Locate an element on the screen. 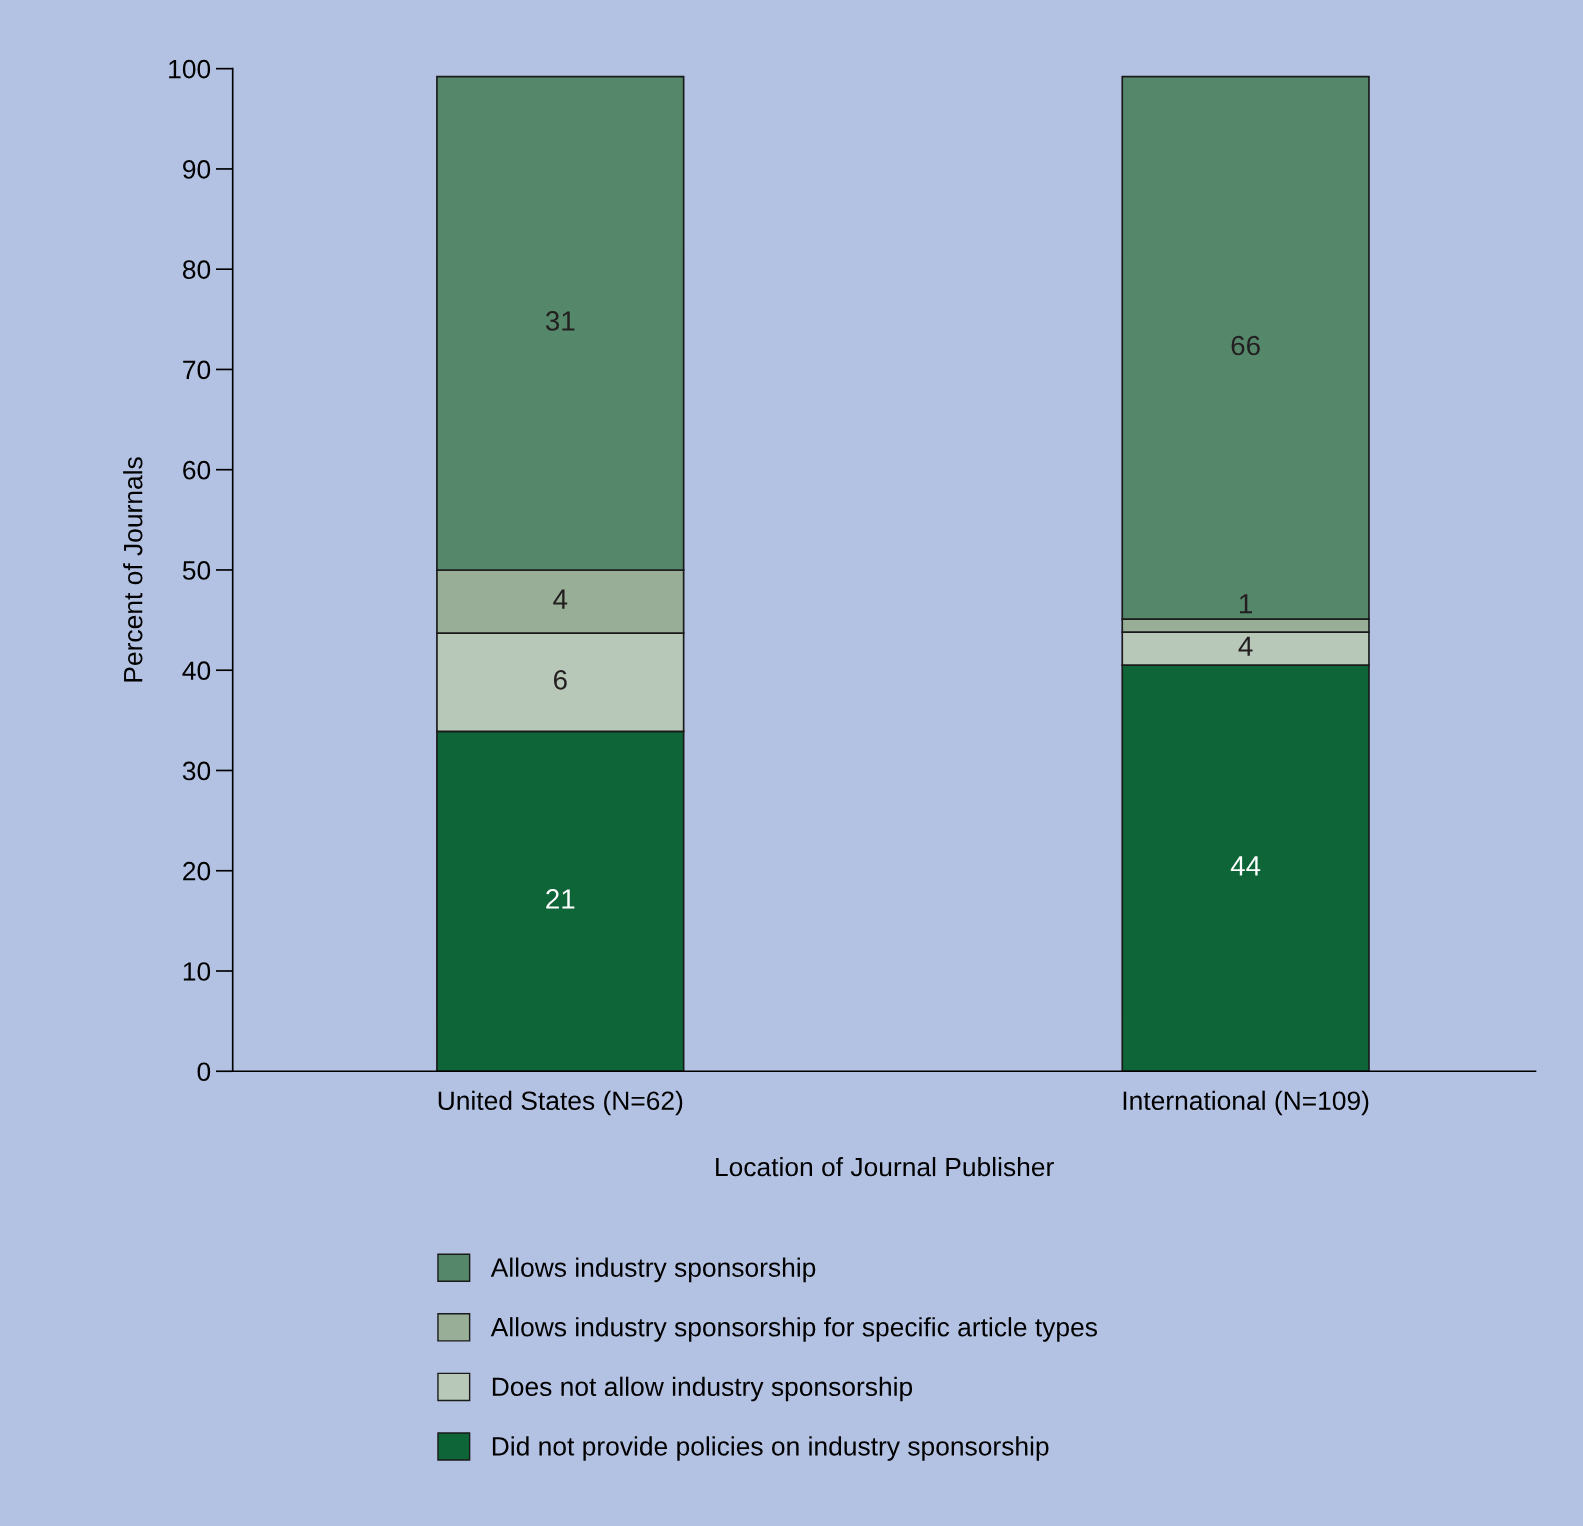 The image size is (1583, 1526). y-tick-label: 70 is located at coordinates (197, 370).